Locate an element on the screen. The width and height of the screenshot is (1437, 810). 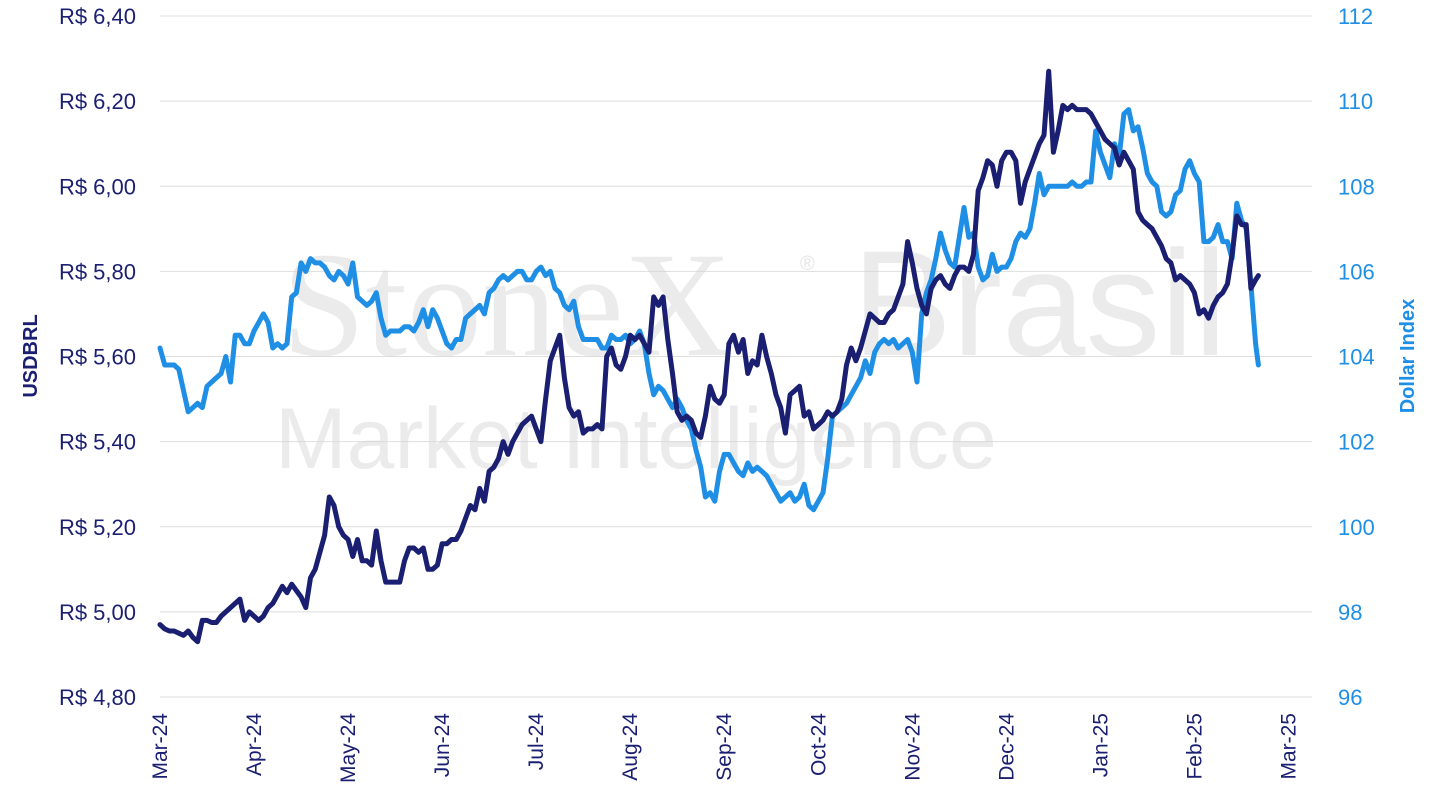
x-tick-label-4: Jul-24 is located at coordinates (536, 742).